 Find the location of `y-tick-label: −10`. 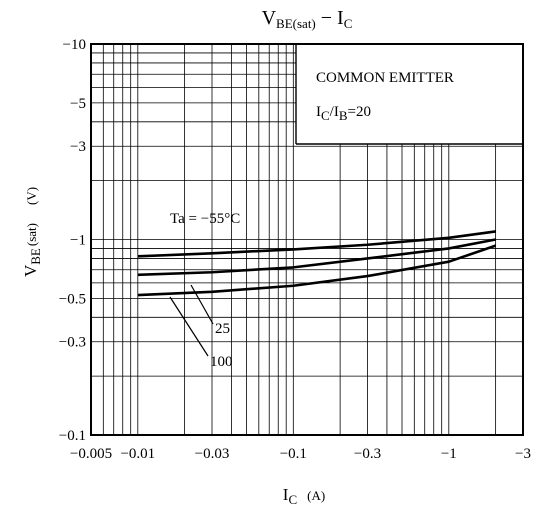

y-tick-label: −10 is located at coordinates (74, 45).